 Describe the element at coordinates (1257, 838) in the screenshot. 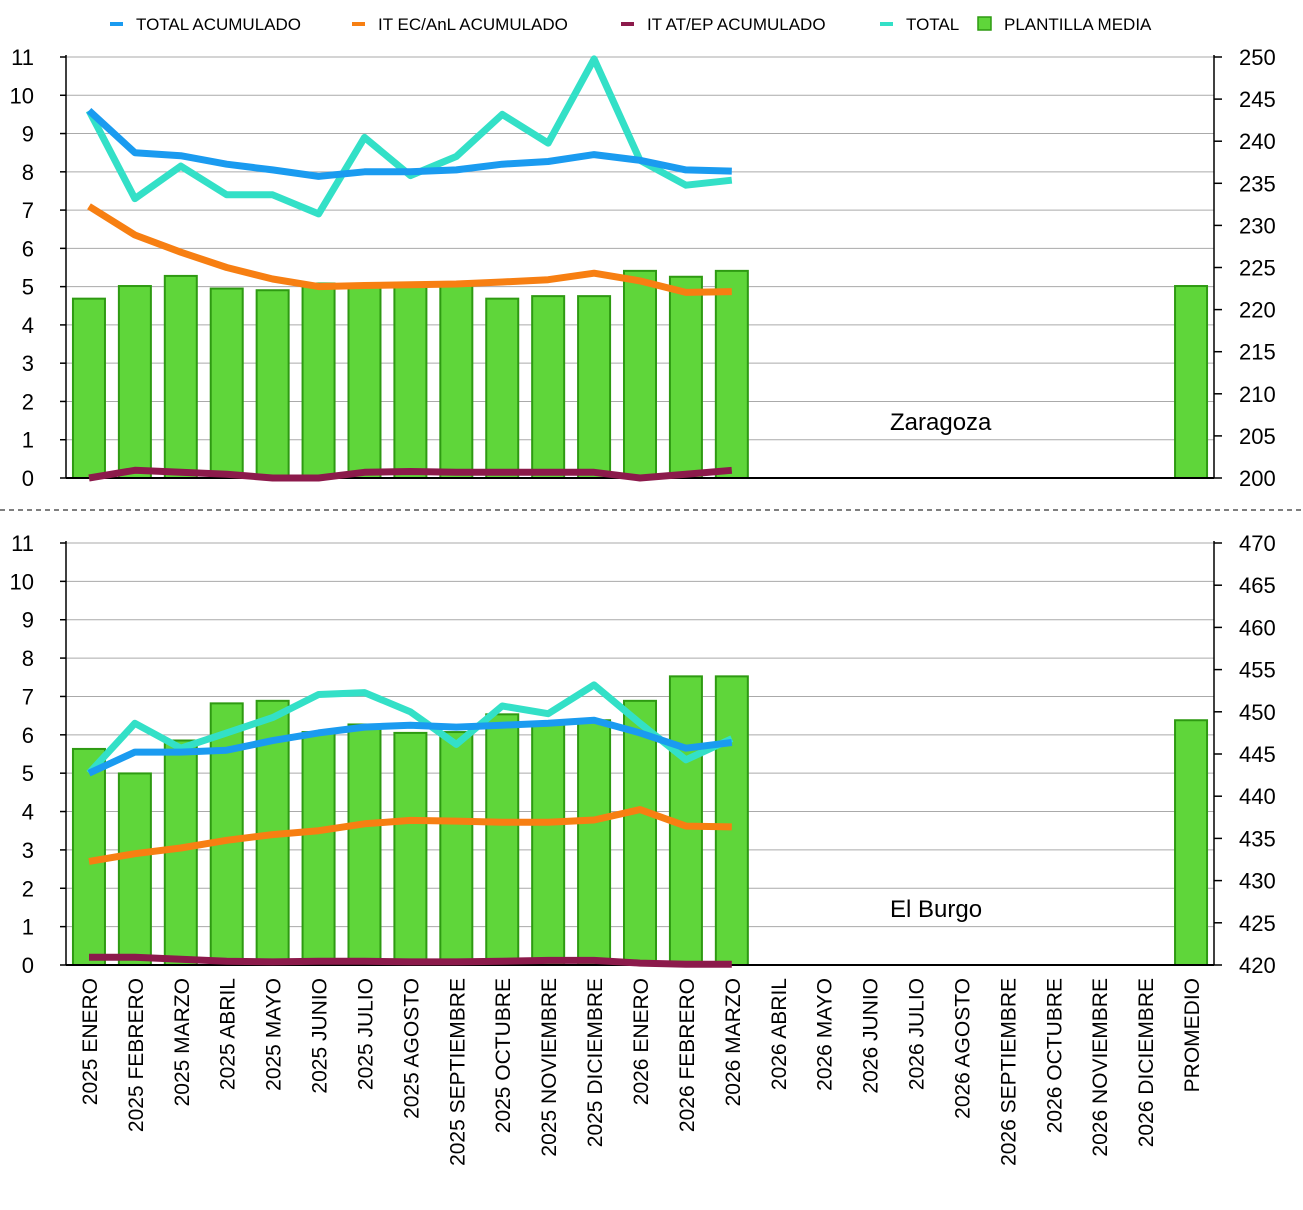

I see `y-right-tick-label: 435` at that location.